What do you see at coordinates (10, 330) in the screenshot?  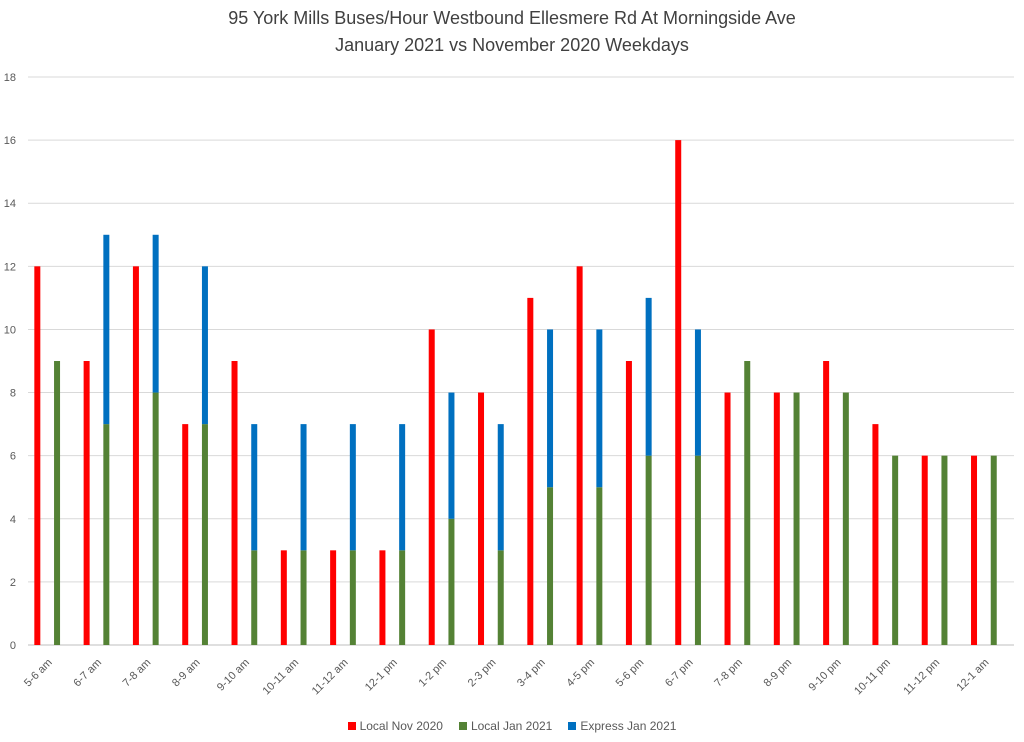 I see `y-tick-label: 10` at bounding box center [10, 330].